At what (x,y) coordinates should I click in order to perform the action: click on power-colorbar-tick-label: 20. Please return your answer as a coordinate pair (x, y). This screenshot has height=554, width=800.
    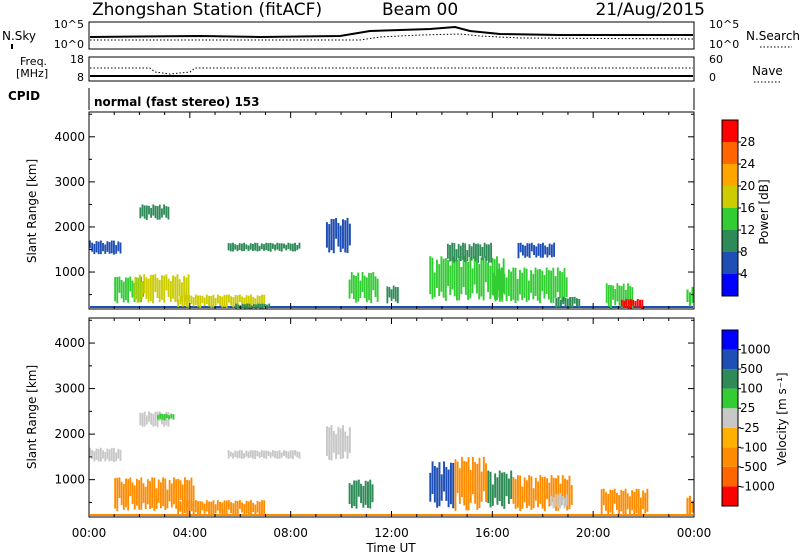
    Looking at the image, I should click on (747, 186).